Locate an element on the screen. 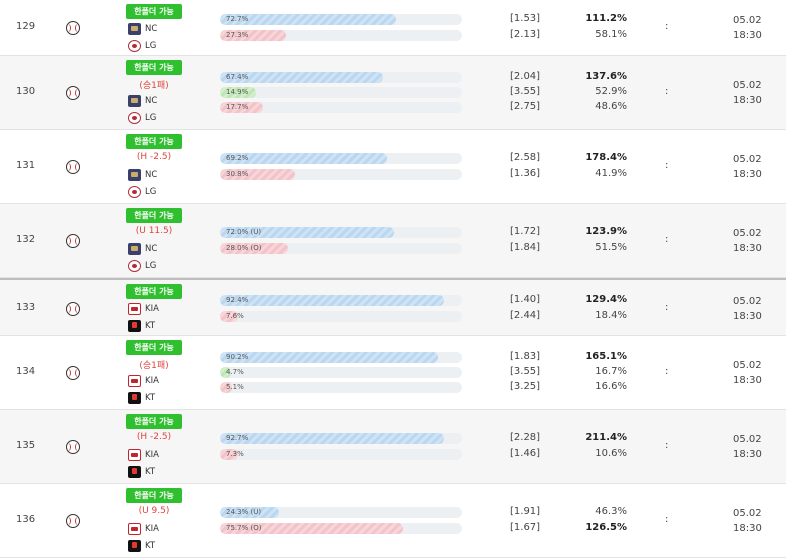 This screenshot has height=560, width=800. team-entry: NC is located at coordinates (142, 249).